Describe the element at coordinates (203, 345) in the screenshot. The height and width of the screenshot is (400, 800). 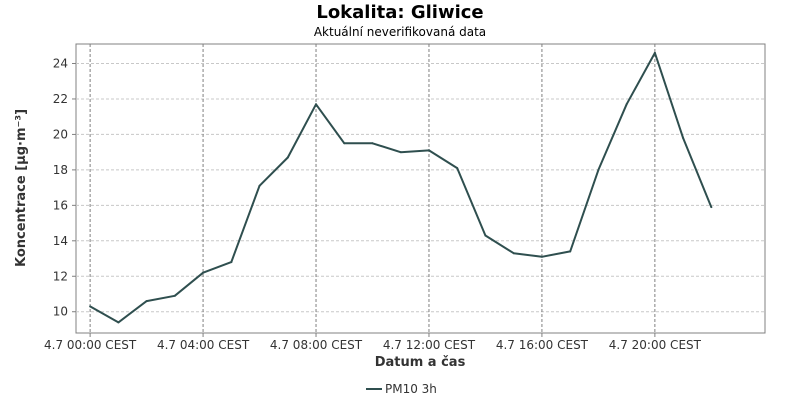
I see `x-tick-label: 4.7 04:00 CEST` at that location.